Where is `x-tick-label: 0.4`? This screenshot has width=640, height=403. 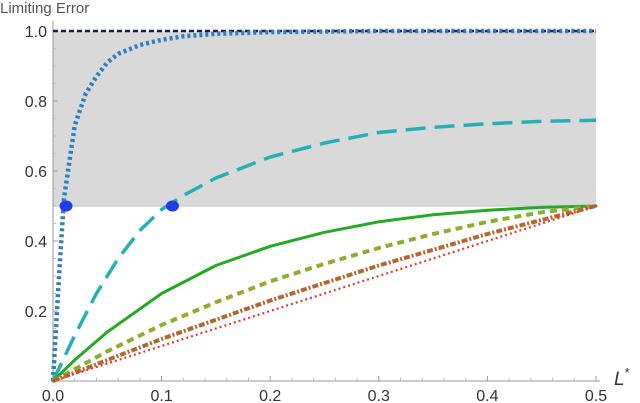
x-tick-label: 0.4 is located at coordinates (487, 395).